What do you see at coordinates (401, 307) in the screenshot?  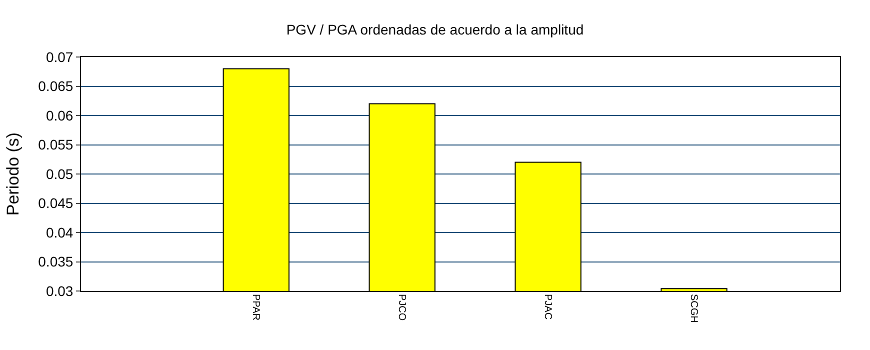 I see `x-tick-label: PJCO` at bounding box center [401, 307].